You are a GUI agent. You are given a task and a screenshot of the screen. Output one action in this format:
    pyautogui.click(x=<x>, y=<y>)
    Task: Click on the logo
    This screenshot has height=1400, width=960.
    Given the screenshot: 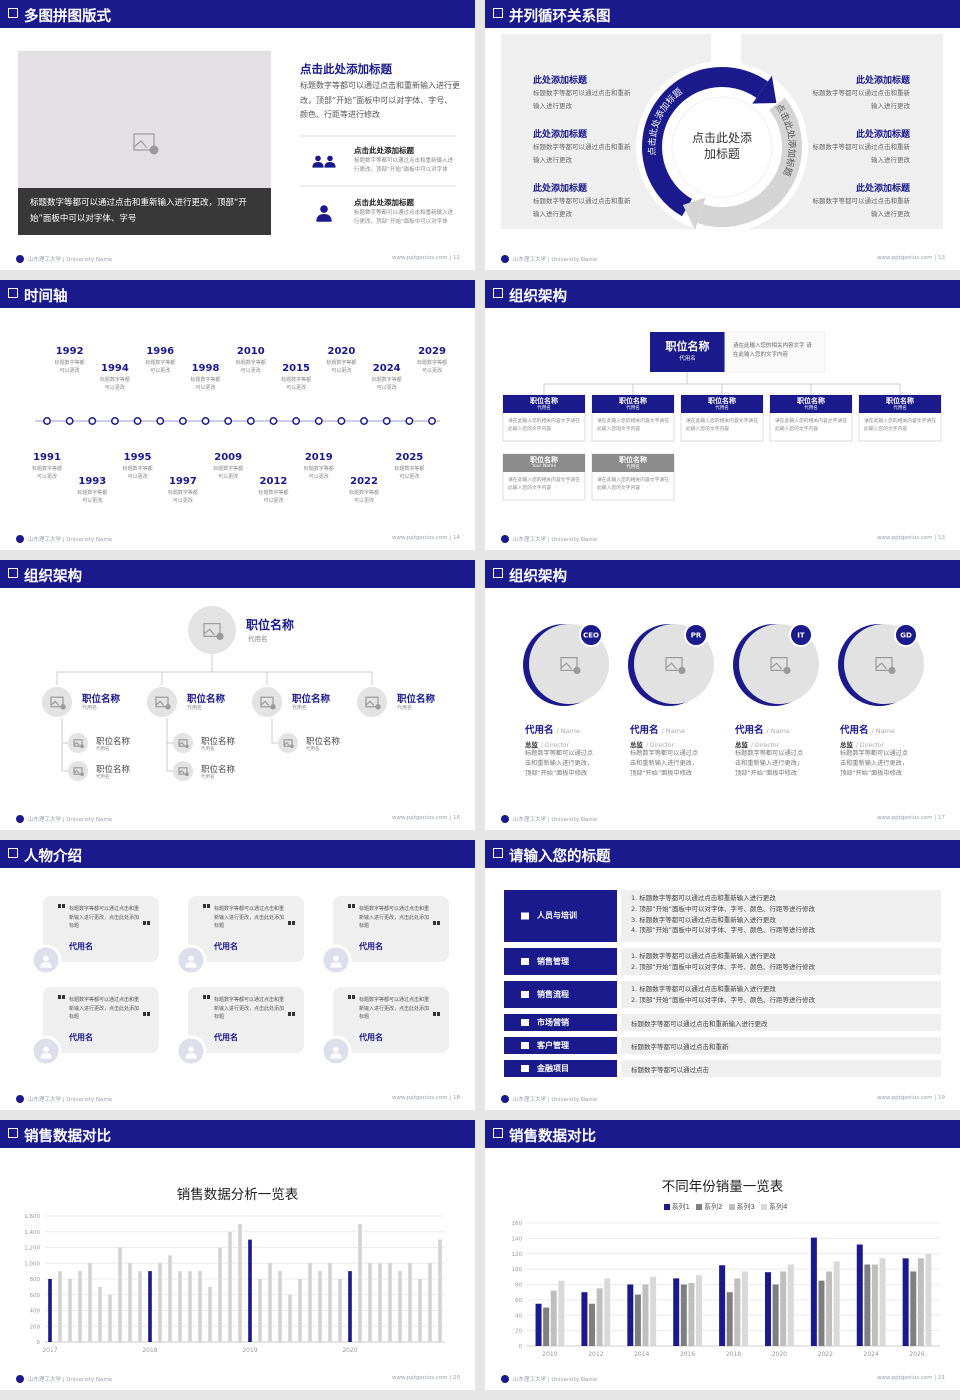 What is the action you would take?
    pyautogui.click(x=20, y=819)
    